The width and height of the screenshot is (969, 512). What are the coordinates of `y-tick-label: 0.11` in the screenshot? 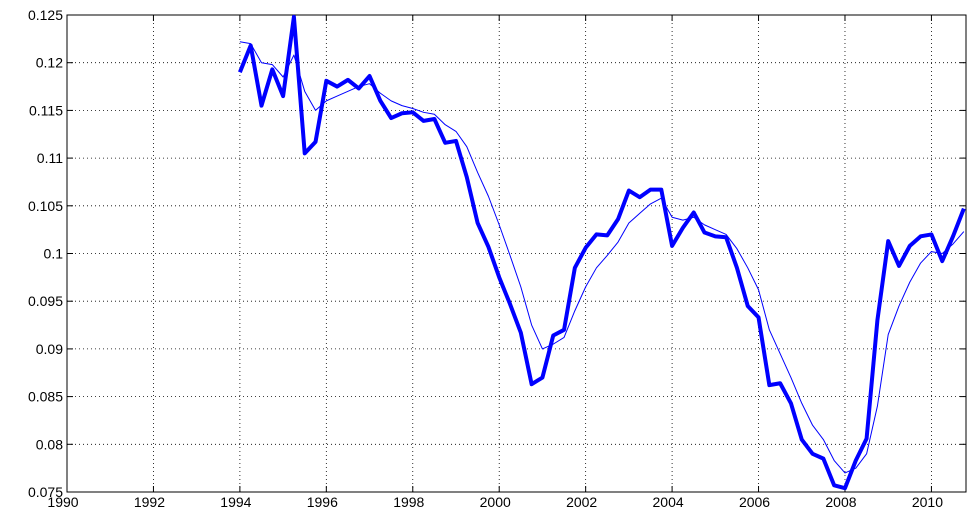 It's located at (50, 158).